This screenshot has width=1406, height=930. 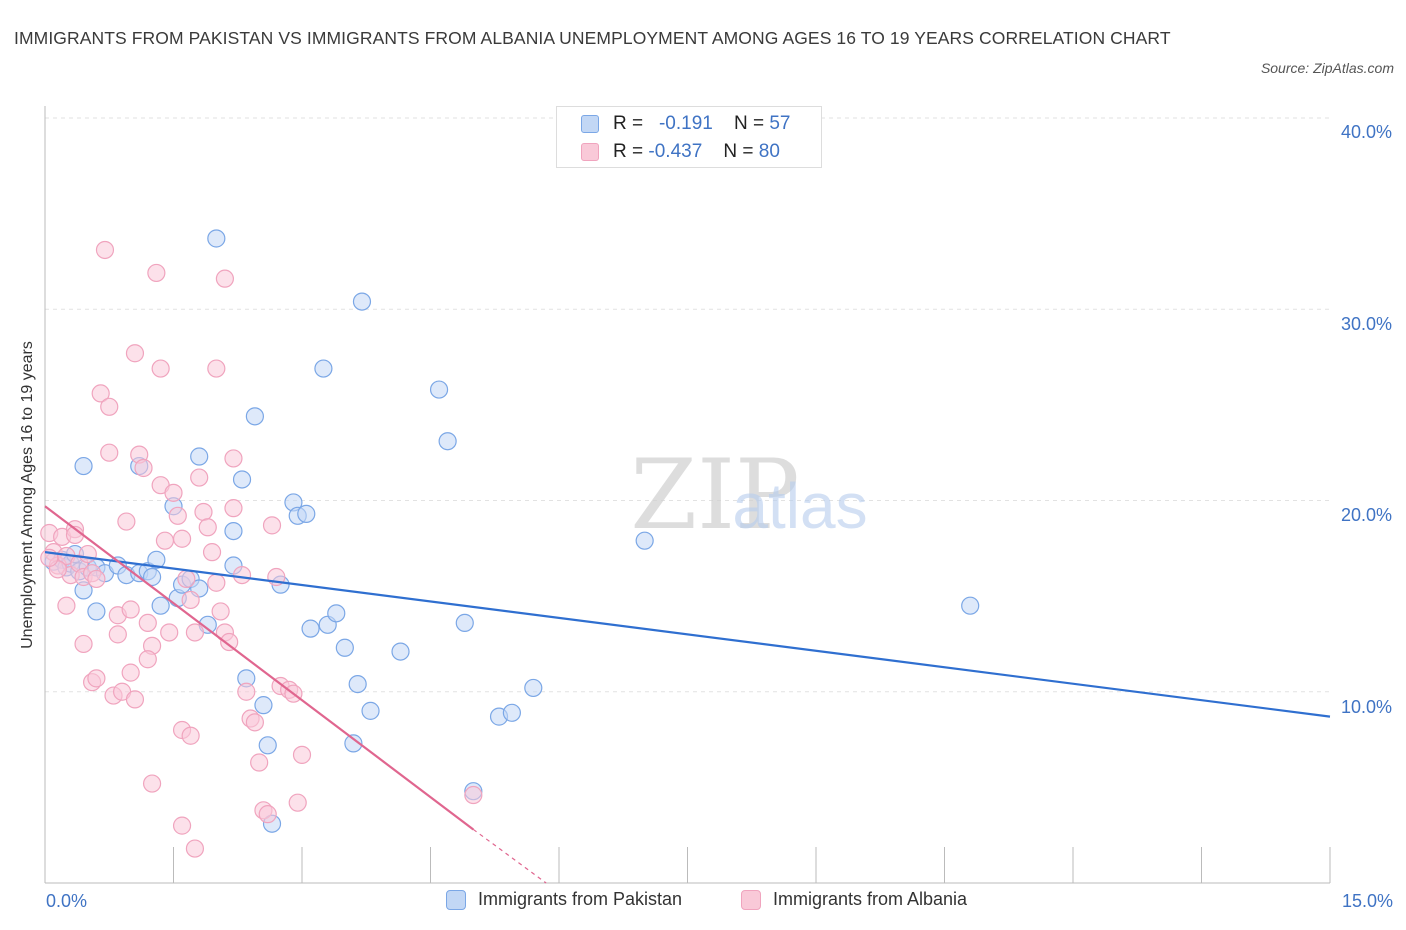 What do you see at coordinates (751, 899) in the screenshot?
I see `legend-swatch-albania` at bounding box center [751, 899].